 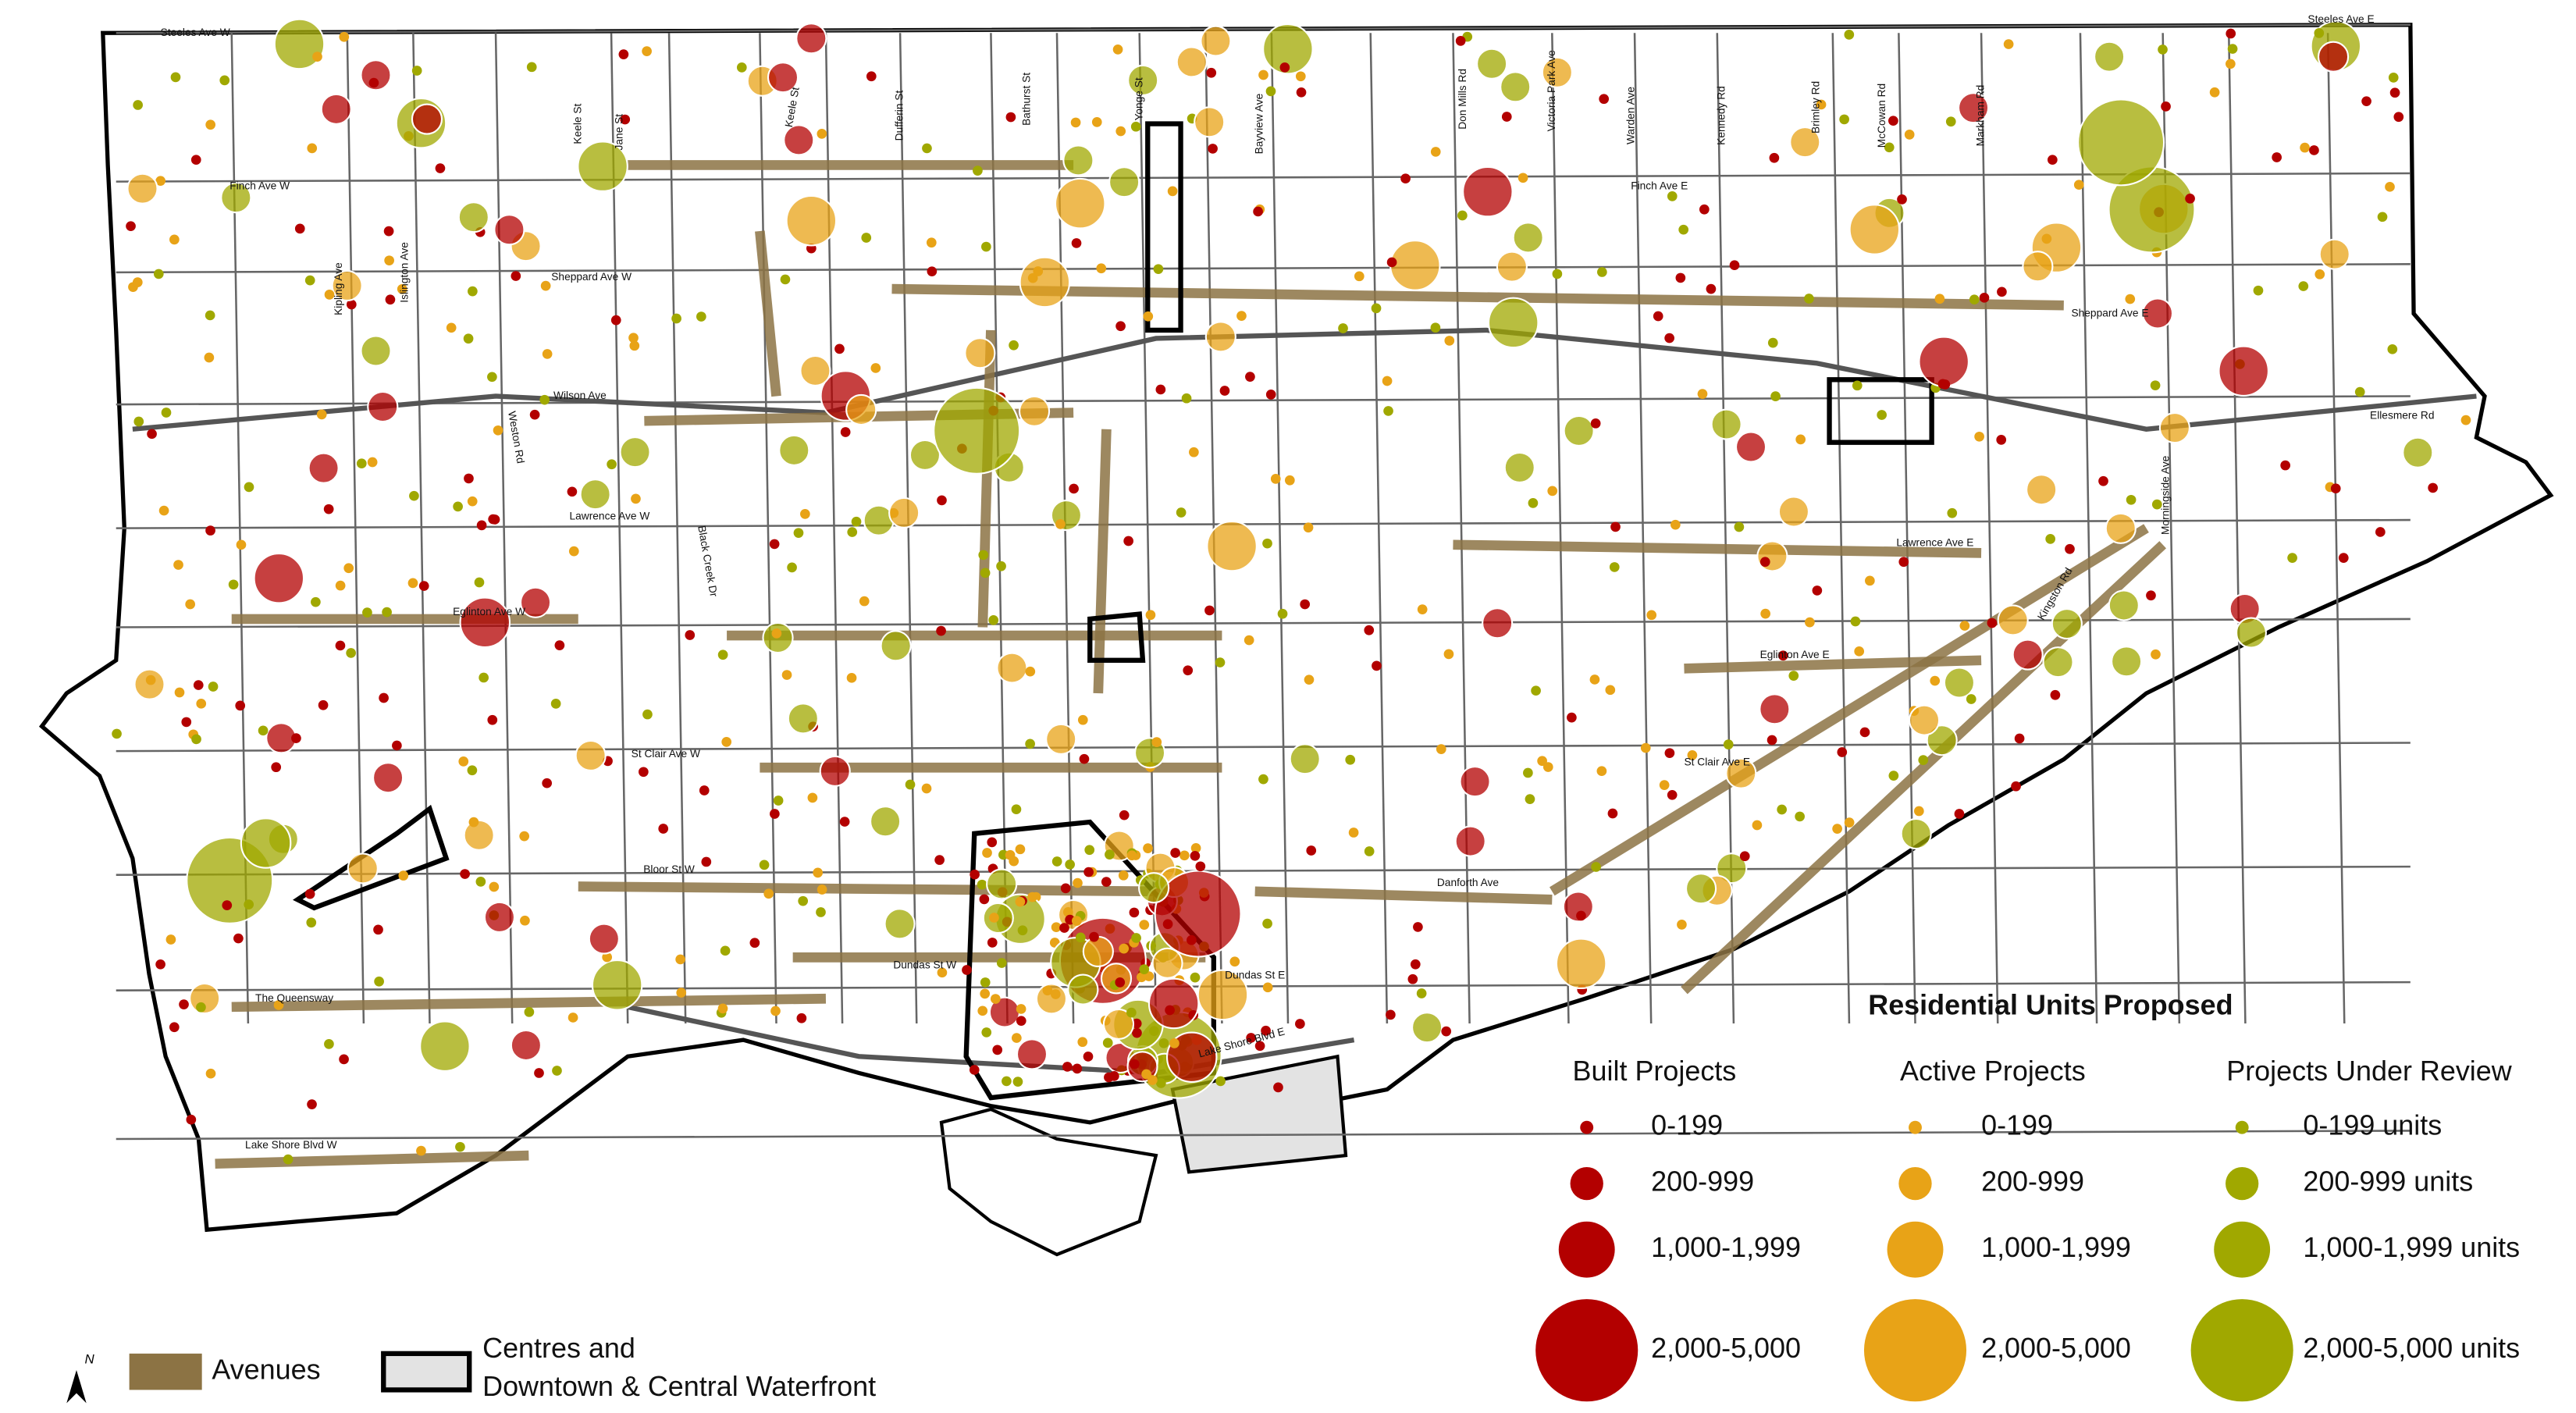 I want to click on street-label: Islington Ave, so click(x=404, y=272).